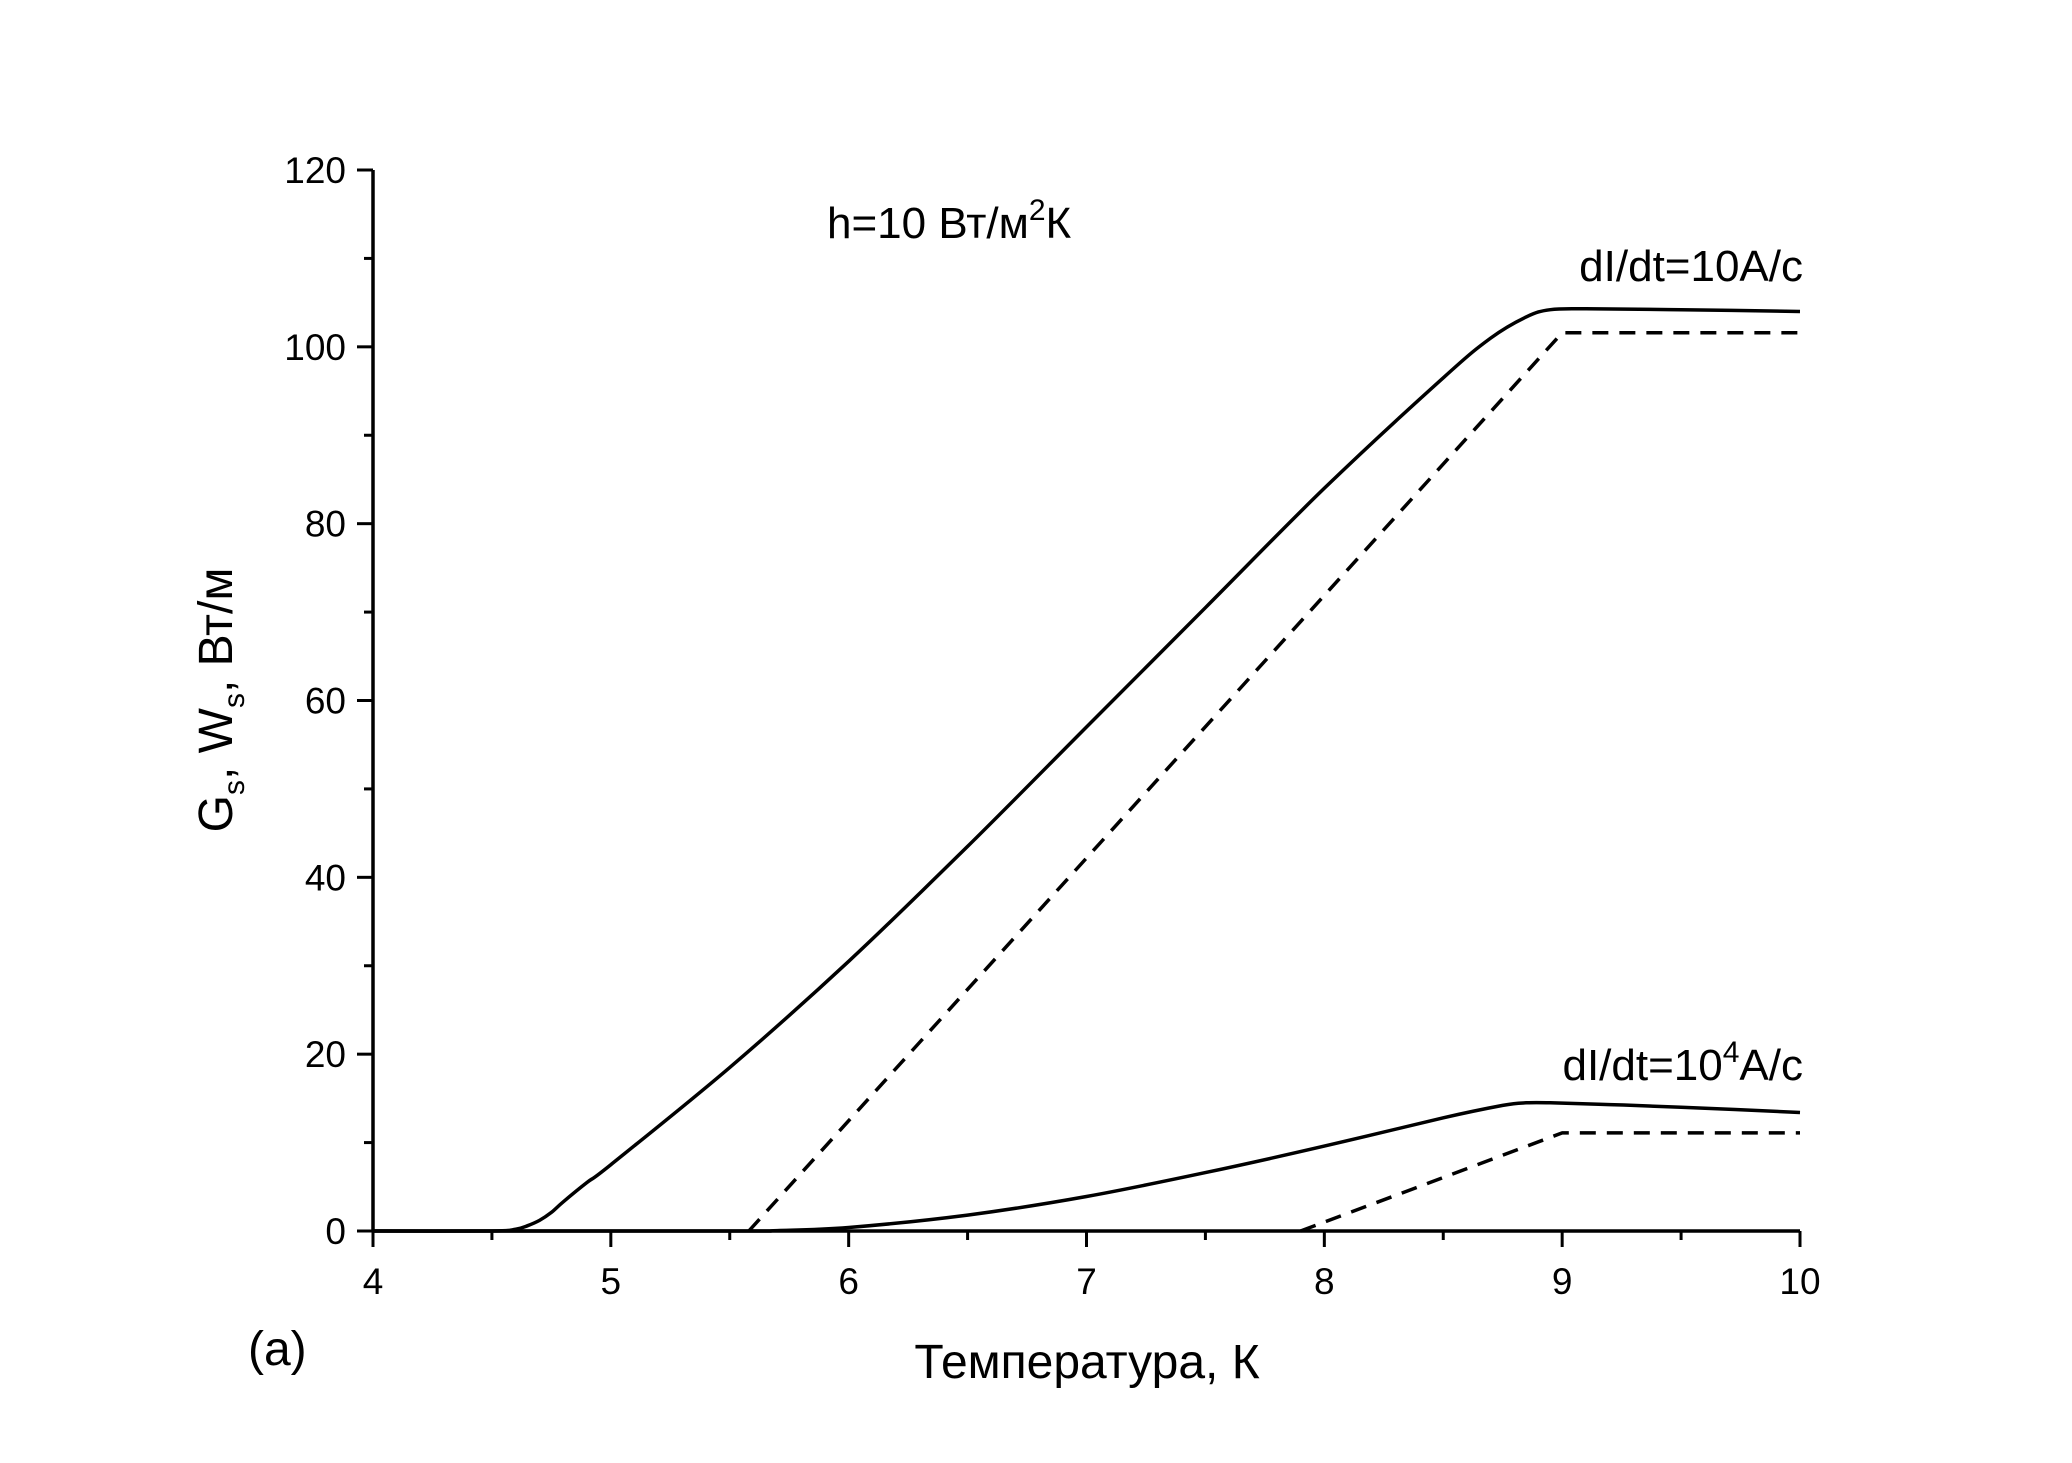 Image resolution: width=2072 pixels, height=1463 pixels. Describe the element at coordinates (325, 524) in the screenshot. I see `y-tick-label: 80` at that location.